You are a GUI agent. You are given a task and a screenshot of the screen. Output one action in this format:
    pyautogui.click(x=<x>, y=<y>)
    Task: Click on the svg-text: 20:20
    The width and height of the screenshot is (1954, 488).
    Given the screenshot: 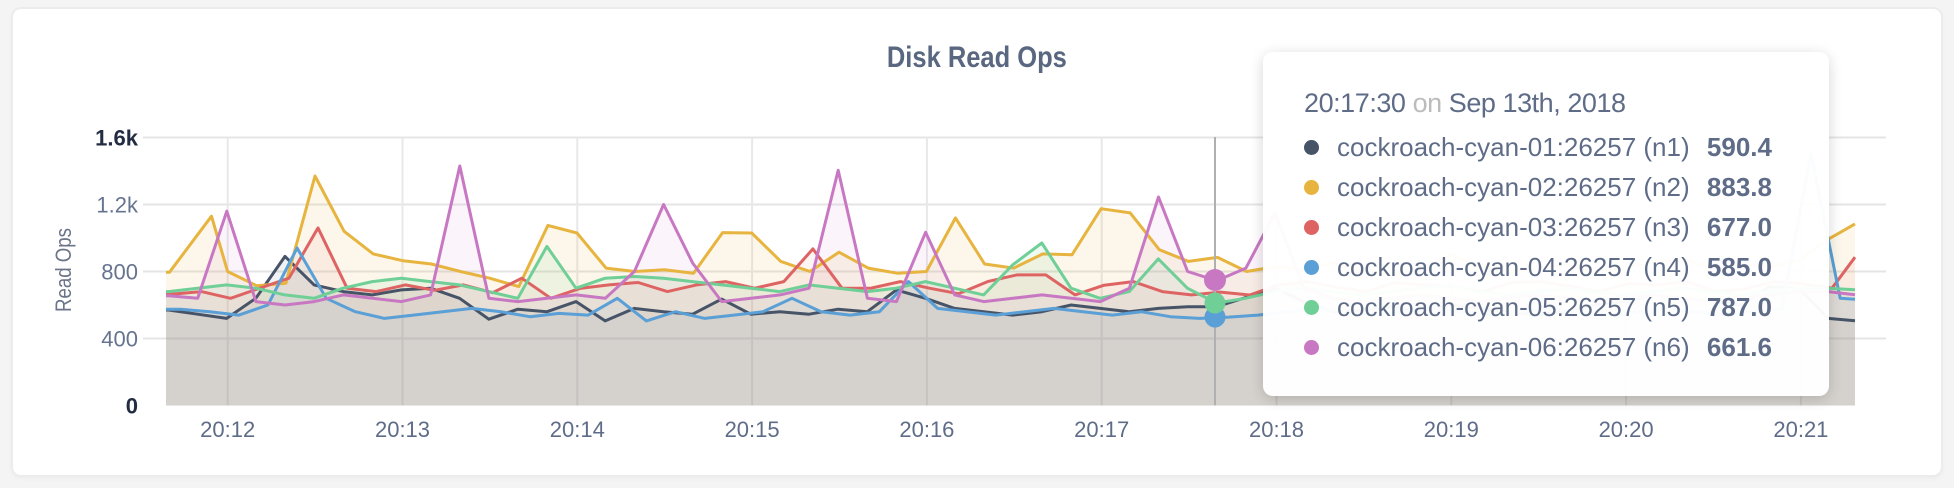 What is the action you would take?
    pyautogui.click(x=1626, y=429)
    